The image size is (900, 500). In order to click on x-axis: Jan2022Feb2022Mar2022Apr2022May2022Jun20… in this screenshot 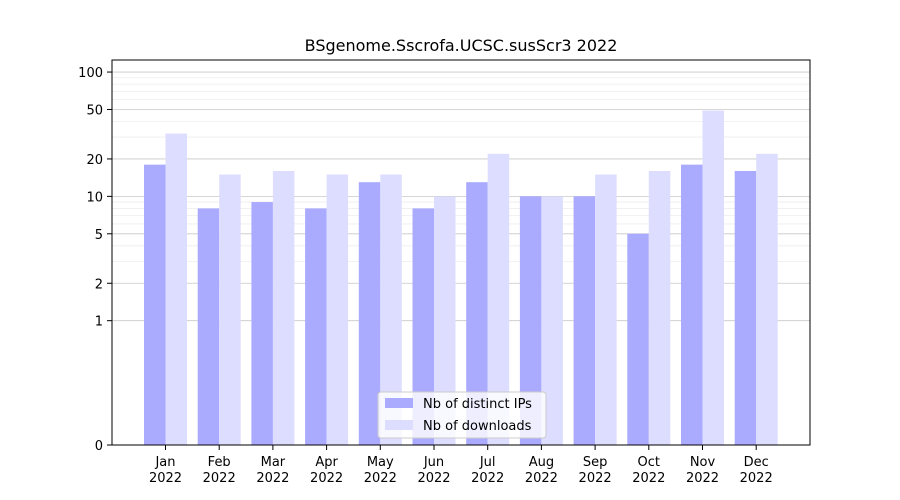, I will do `click(461, 465)`.